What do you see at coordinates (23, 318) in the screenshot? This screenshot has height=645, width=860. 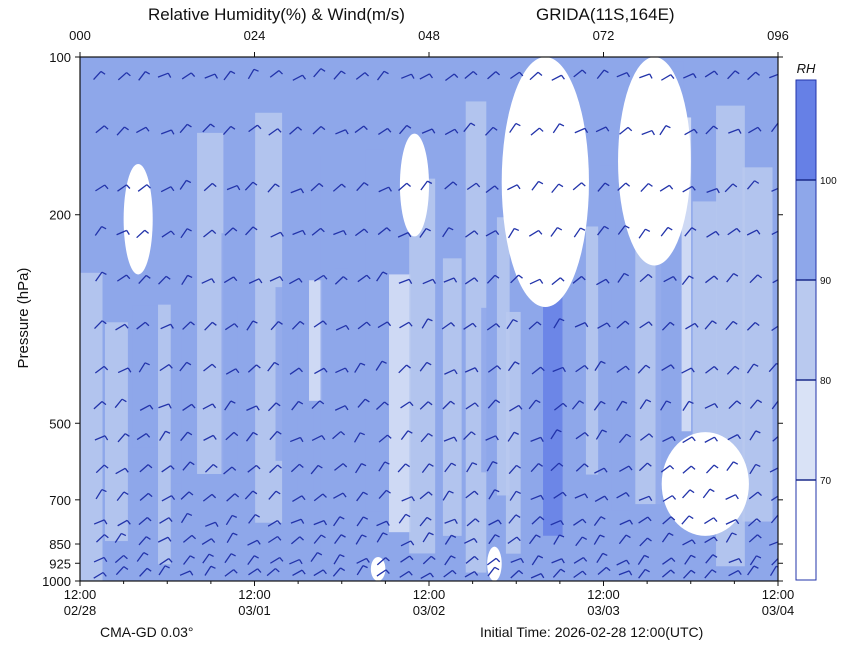 I see `y-axis-label: Pressure (hPa)` at bounding box center [23, 318].